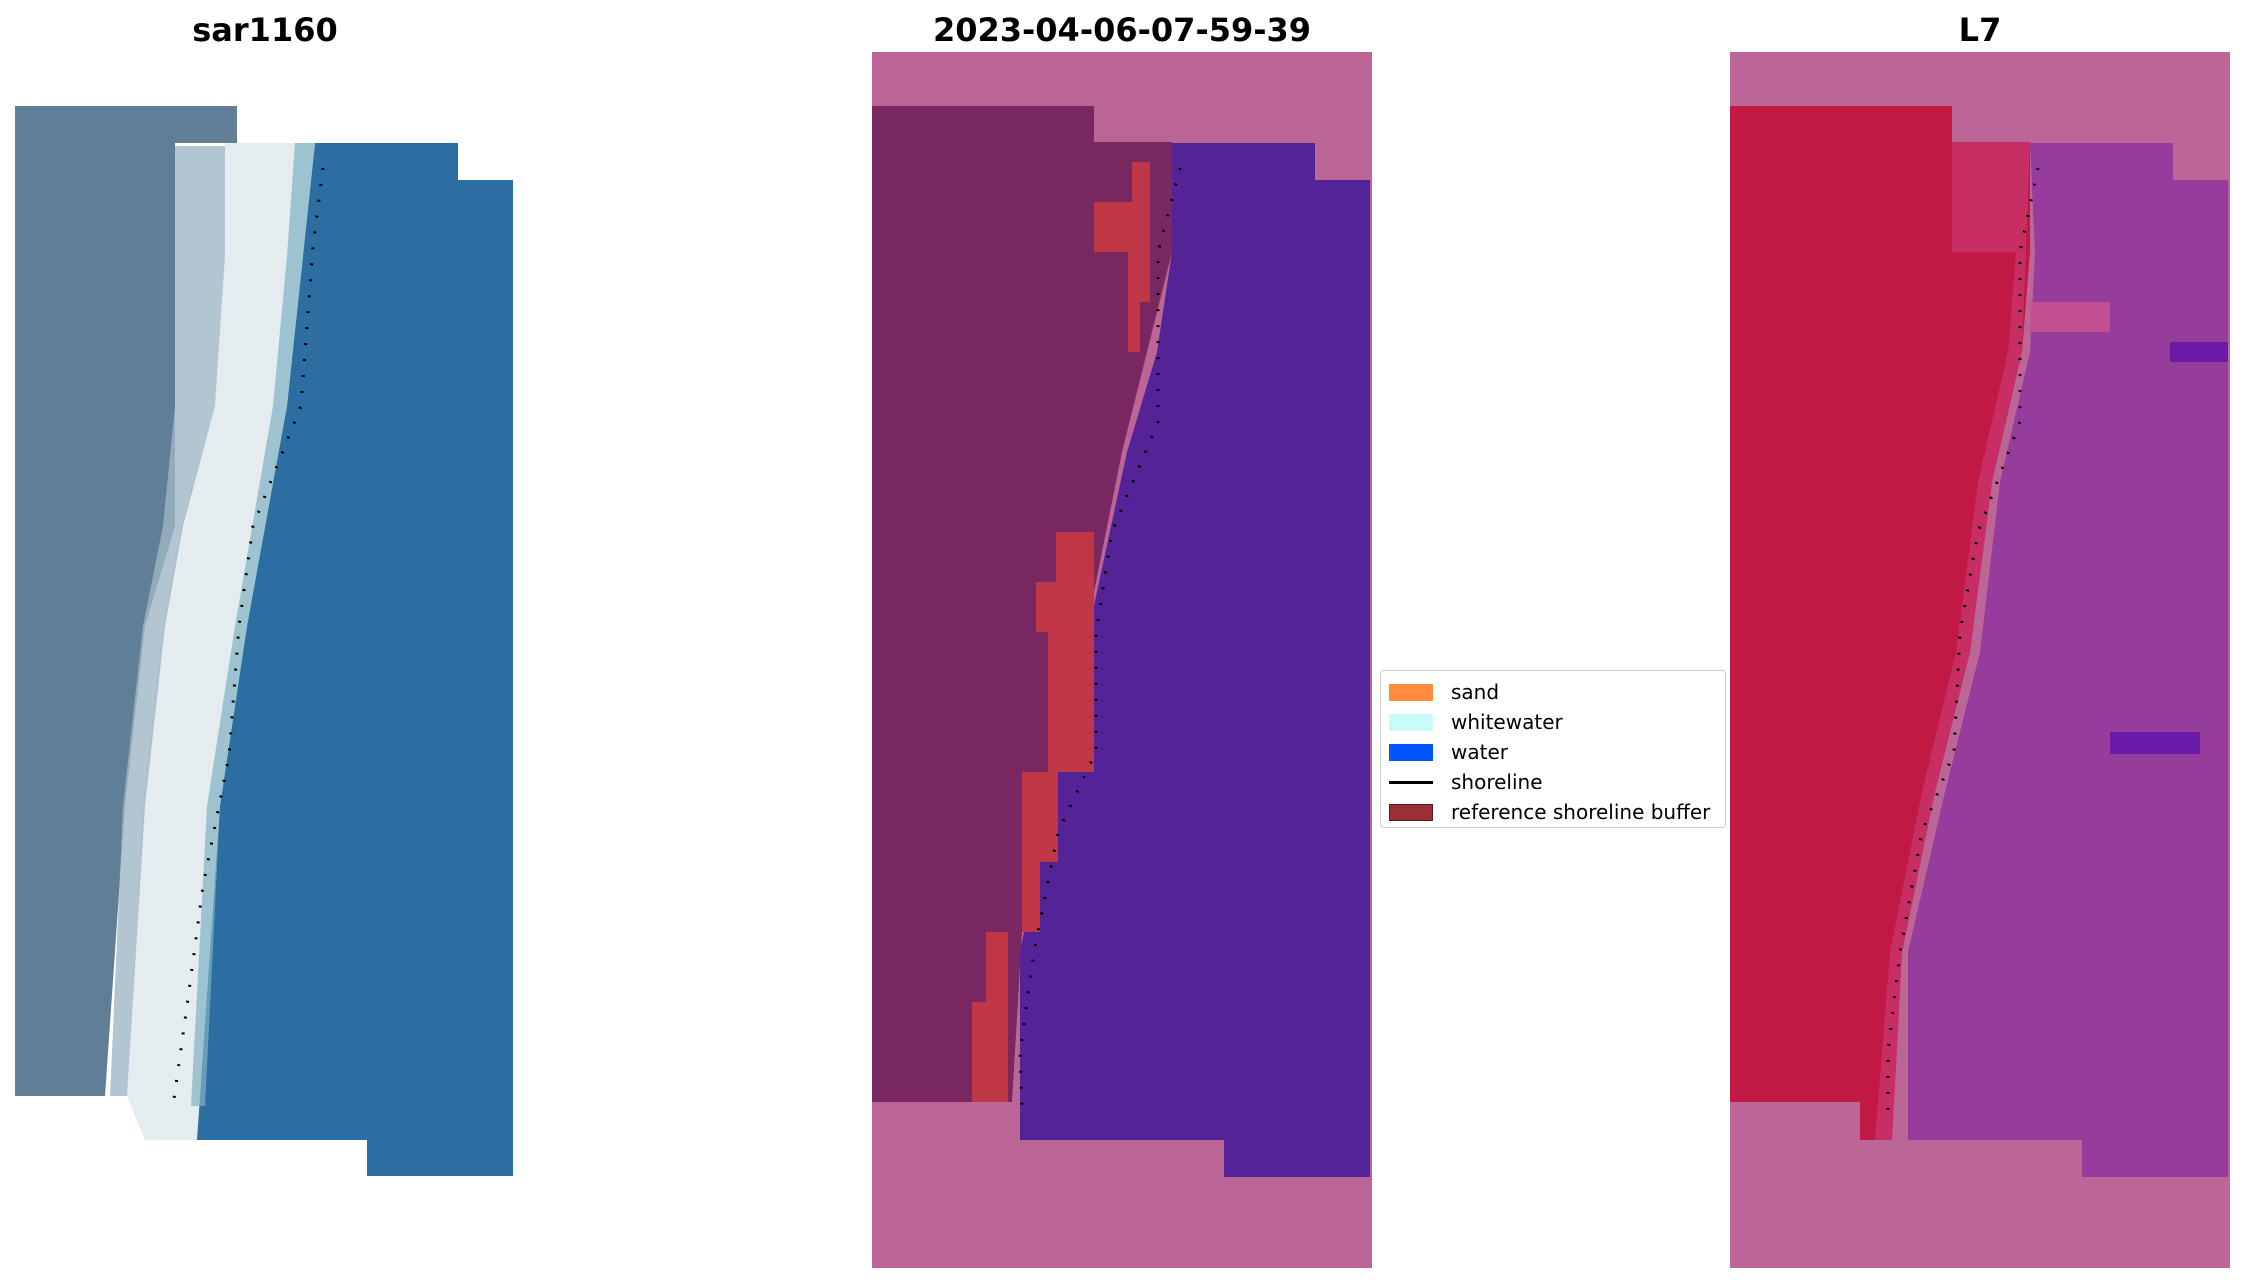 The width and height of the screenshot is (2242, 1283). Describe the element at coordinates (1497, 782) in the screenshot. I see `legend-label-shoreline: shoreline` at that location.